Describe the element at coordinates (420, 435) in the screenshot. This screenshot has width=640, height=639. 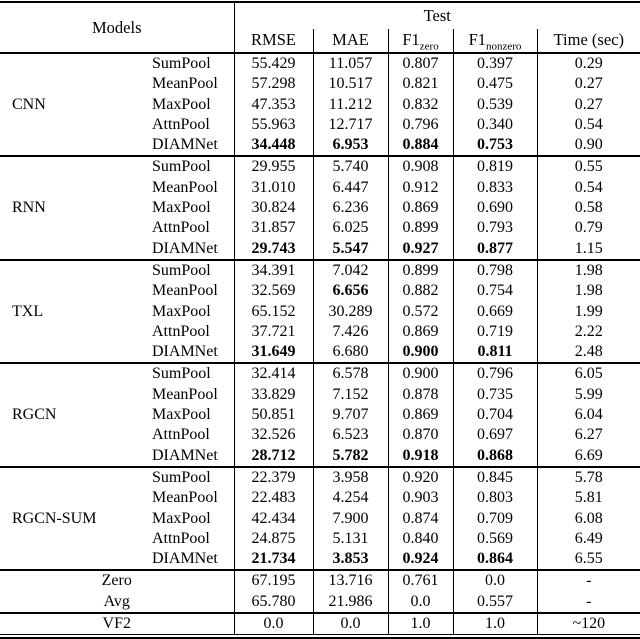
I see `value-cell: 0.870` at that location.